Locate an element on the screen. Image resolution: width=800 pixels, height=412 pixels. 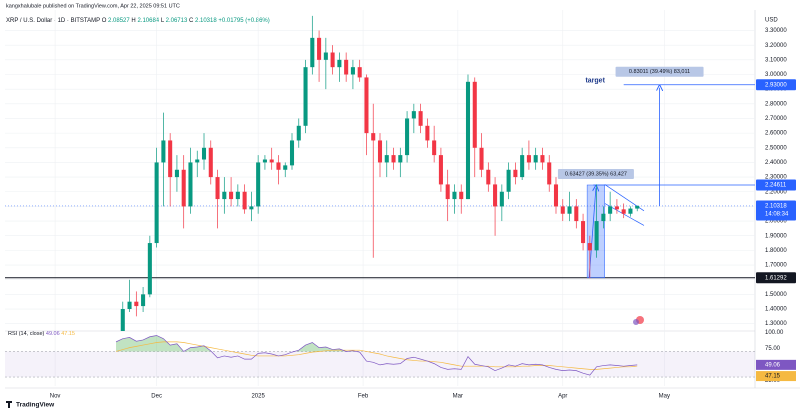
rsi-line is located at coordinates (376, 355).